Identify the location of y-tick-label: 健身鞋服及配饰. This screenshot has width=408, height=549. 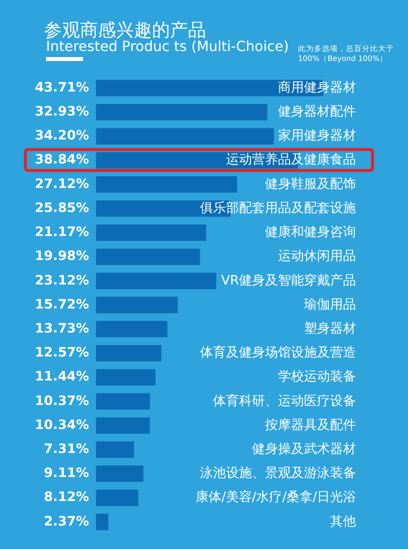
(310, 184).